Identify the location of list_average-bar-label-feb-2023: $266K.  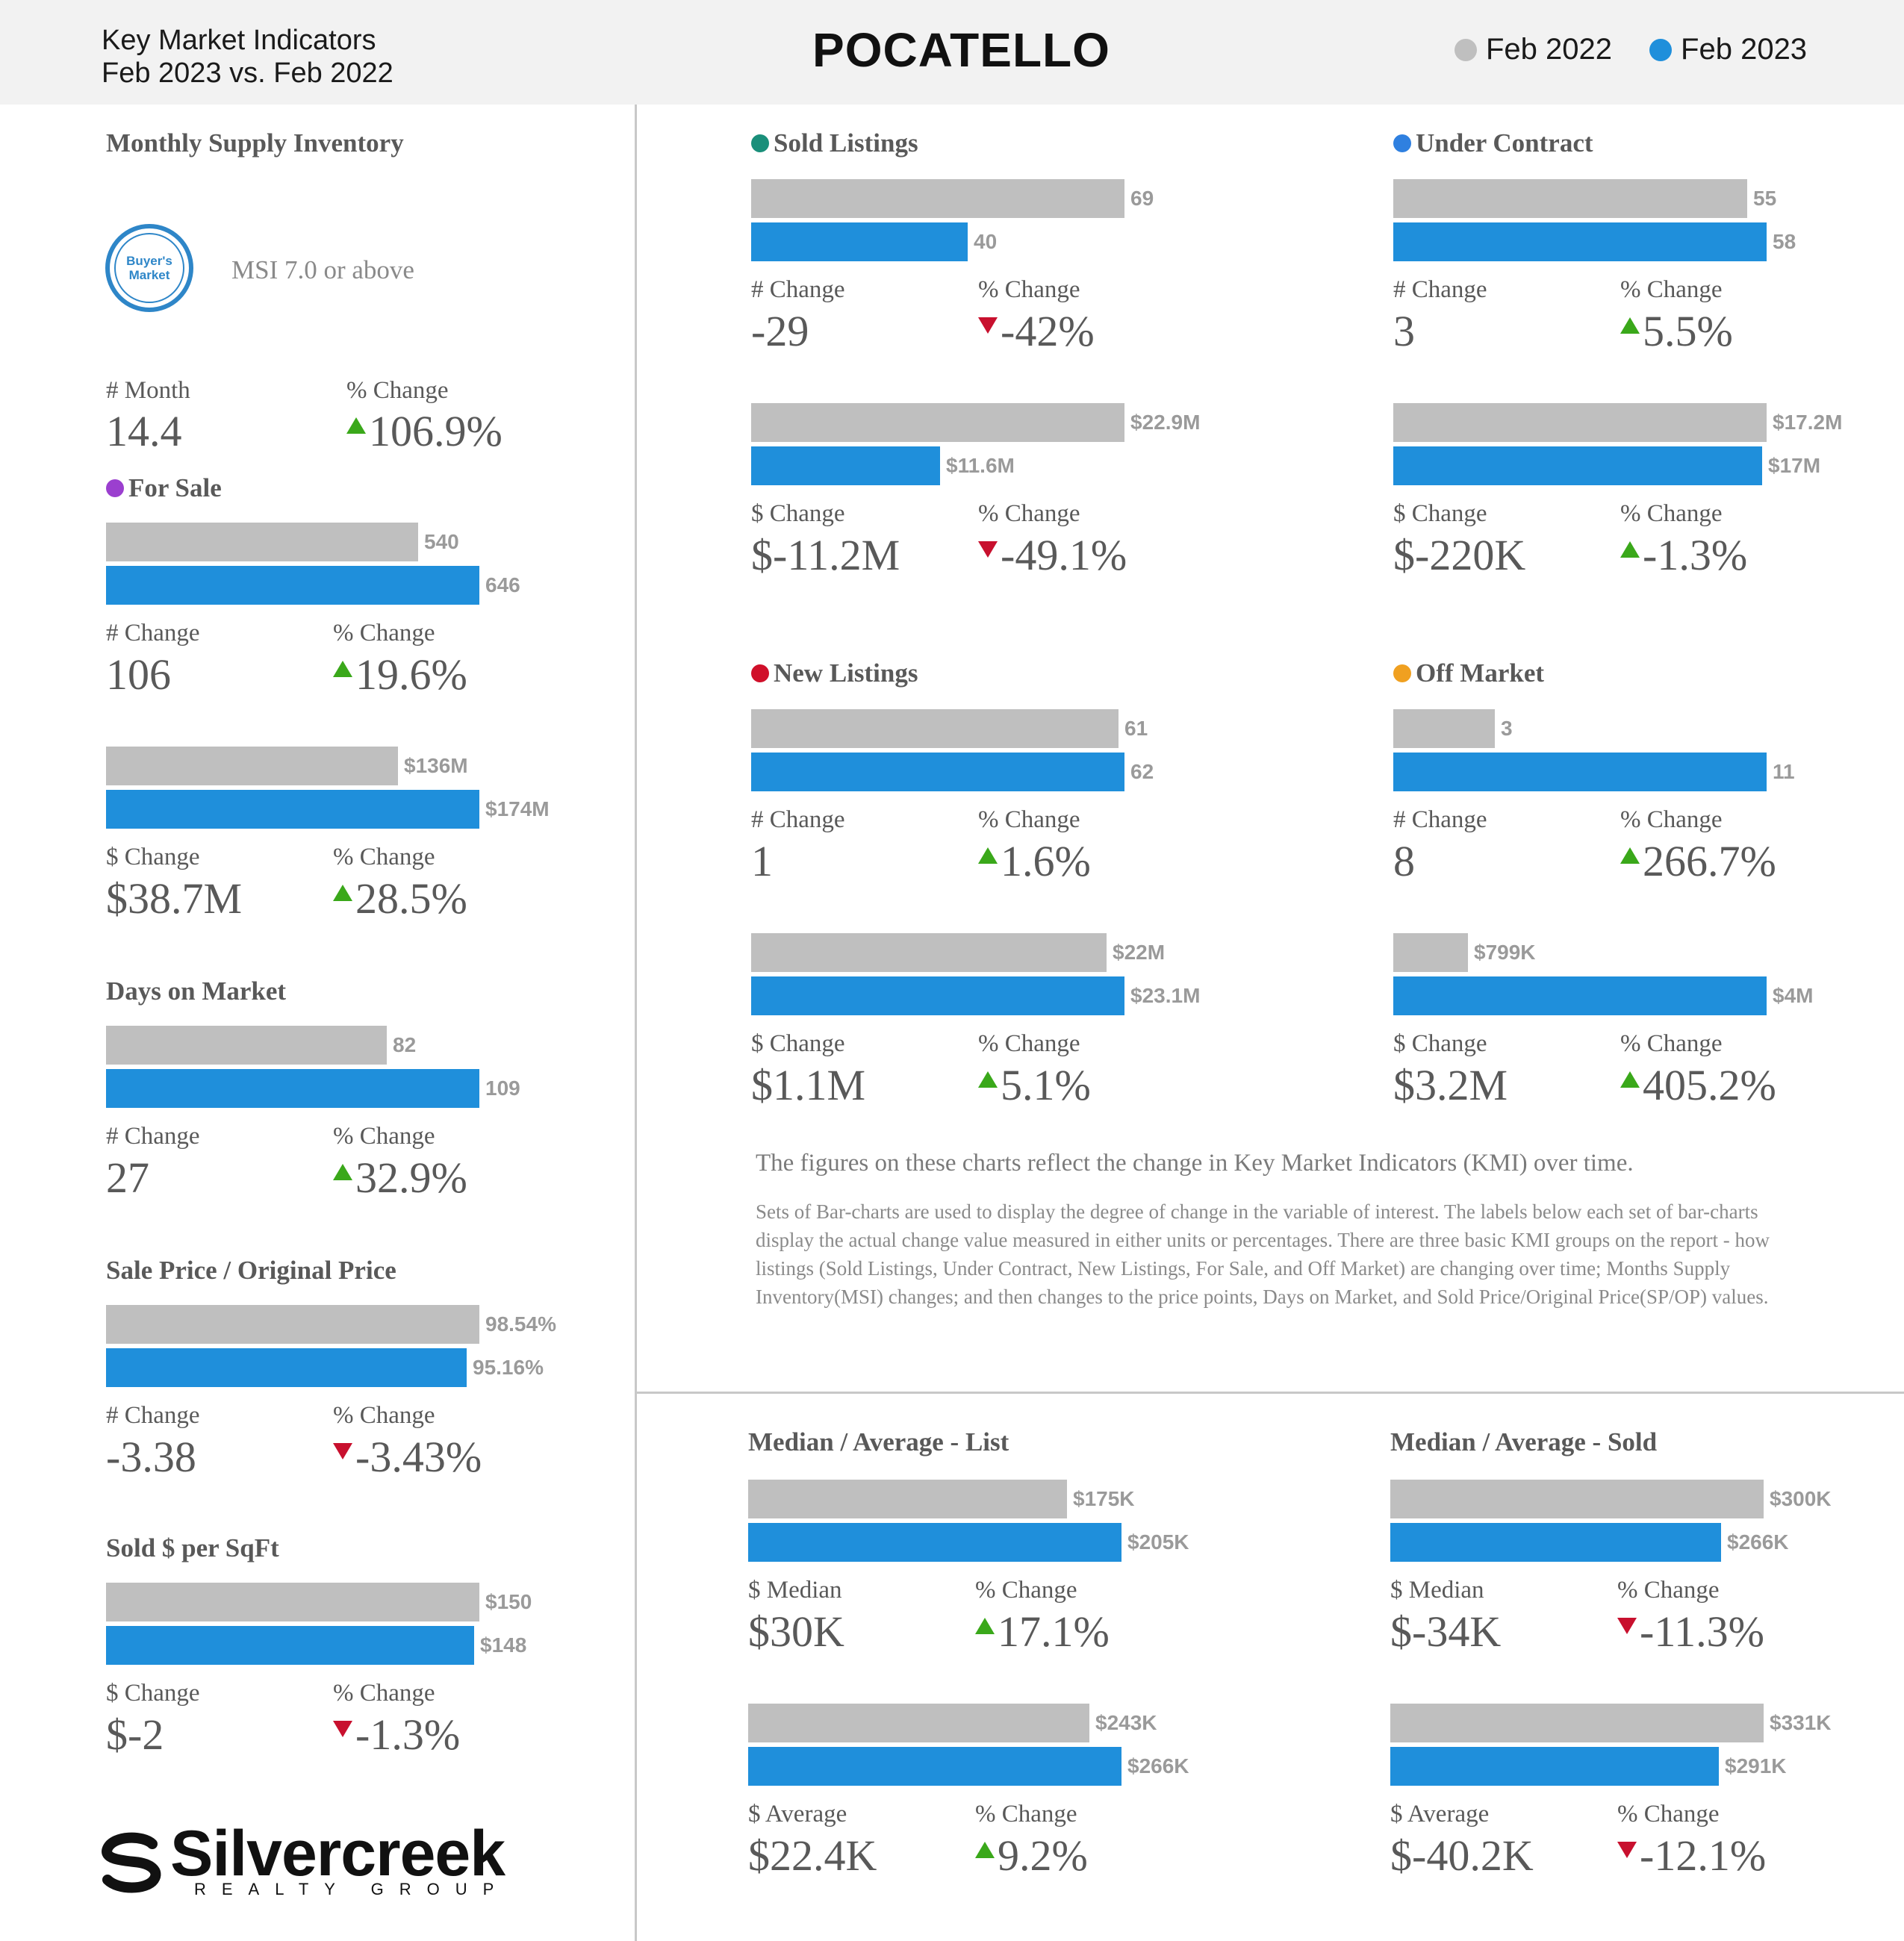
(1158, 1766).